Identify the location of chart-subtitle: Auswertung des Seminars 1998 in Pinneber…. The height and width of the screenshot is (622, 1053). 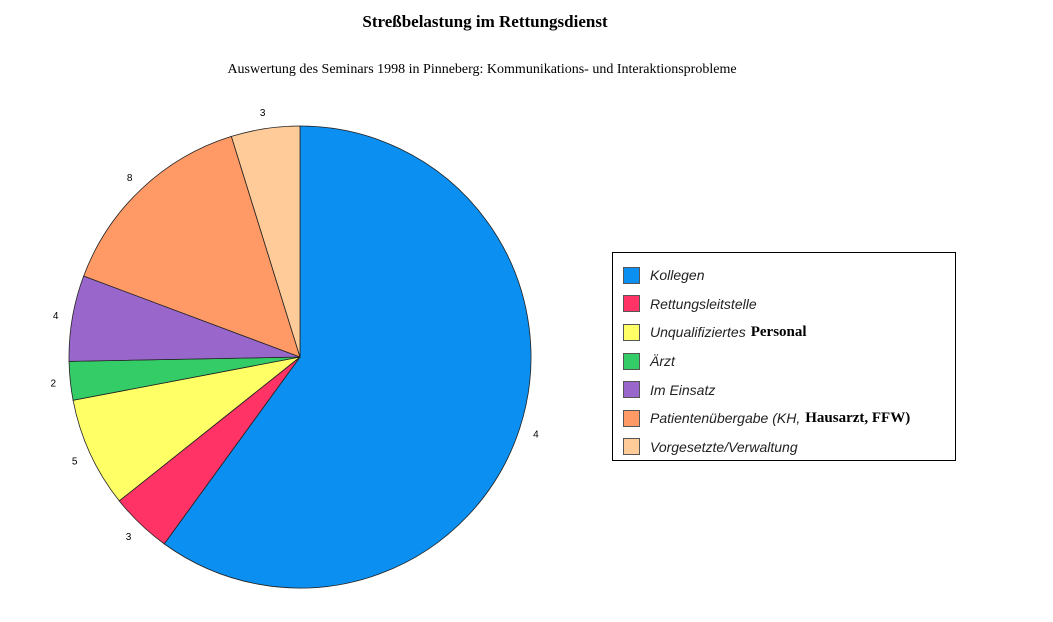
(482, 69).